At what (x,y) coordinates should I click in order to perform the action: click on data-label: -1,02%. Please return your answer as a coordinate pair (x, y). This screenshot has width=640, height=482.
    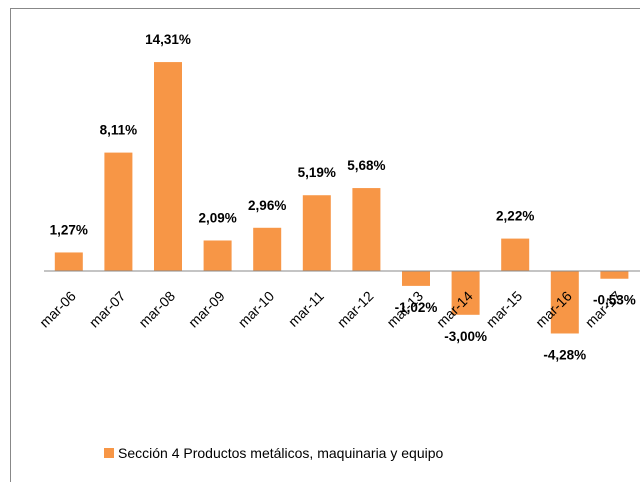
    Looking at the image, I should click on (416, 307).